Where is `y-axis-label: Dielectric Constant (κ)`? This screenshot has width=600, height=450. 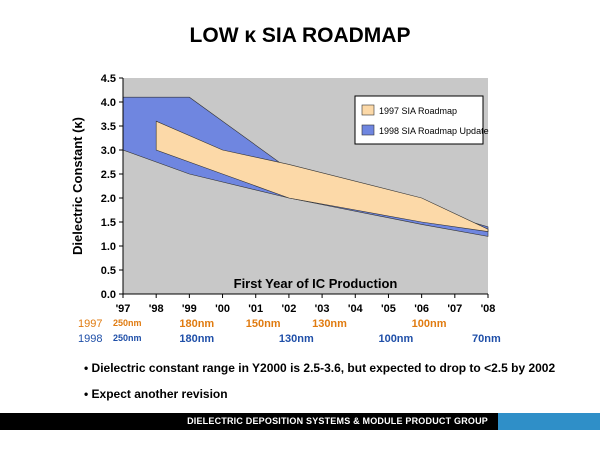
y-axis-label: Dielectric Constant (κ) is located at coordinates (77, 186).